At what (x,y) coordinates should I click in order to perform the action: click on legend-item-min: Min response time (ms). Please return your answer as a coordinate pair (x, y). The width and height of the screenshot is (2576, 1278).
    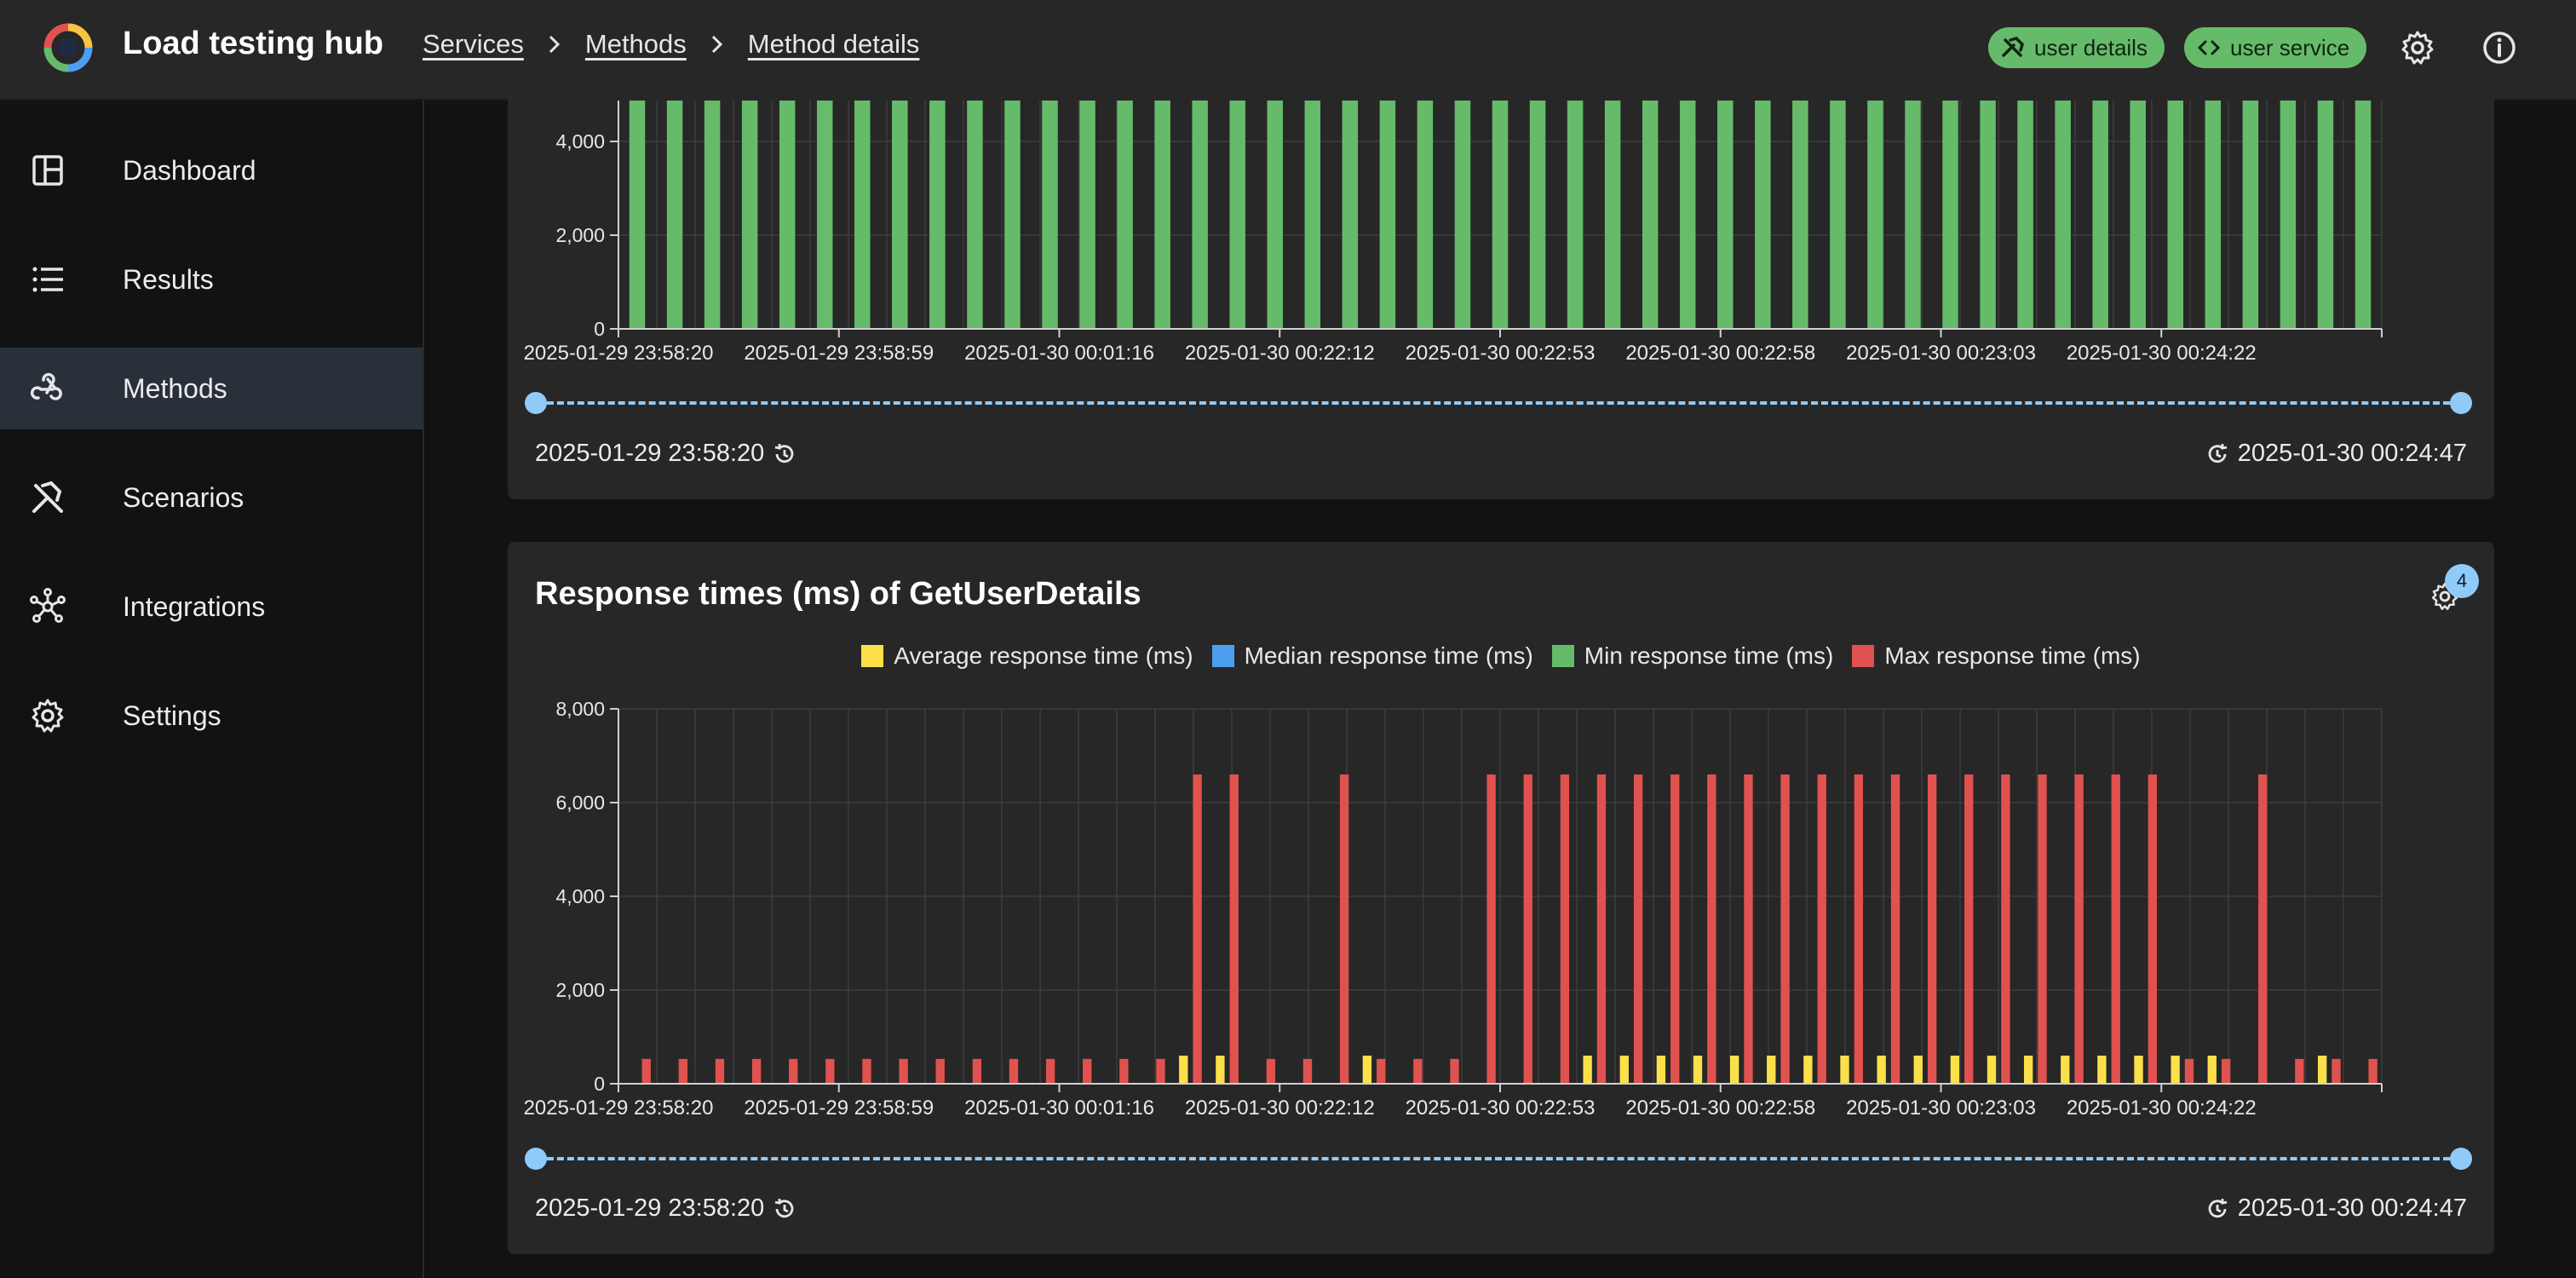
    Looking at the image, I should click on (1692, 656).